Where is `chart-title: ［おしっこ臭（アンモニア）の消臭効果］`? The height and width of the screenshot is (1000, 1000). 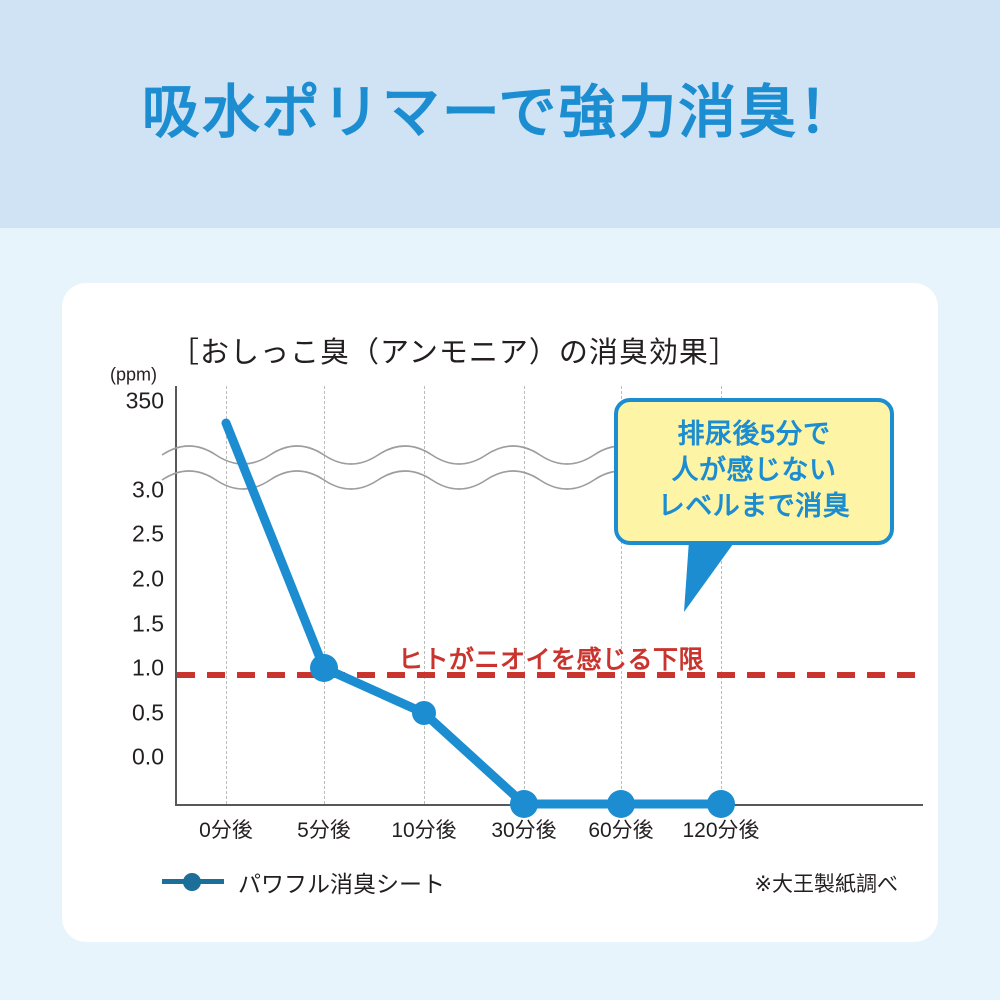
chart-title: ［おしっこ臭（アンモニア）の消臭効果］ is located at coordinates (454, 353).